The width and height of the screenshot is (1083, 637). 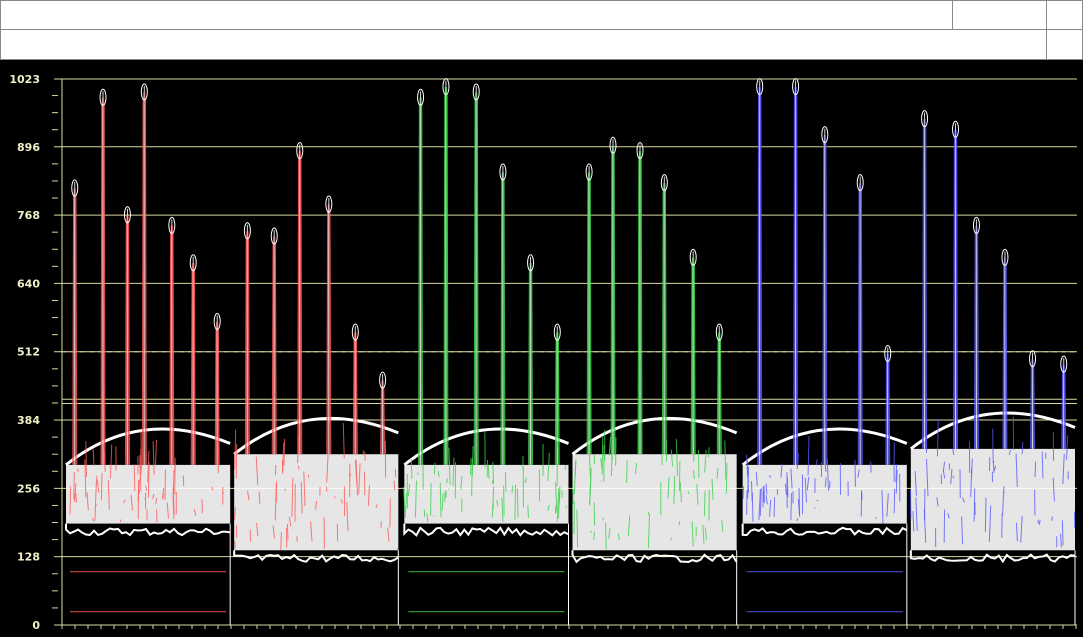 What do you see at coordinates (486, 530) in the screenshot?
I see `trace-floor` at bounding box center [486, 530].